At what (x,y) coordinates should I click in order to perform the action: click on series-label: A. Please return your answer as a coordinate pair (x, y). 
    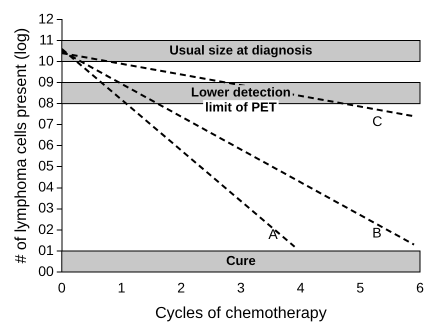
    Looking at the image, I should click on (273, 234).